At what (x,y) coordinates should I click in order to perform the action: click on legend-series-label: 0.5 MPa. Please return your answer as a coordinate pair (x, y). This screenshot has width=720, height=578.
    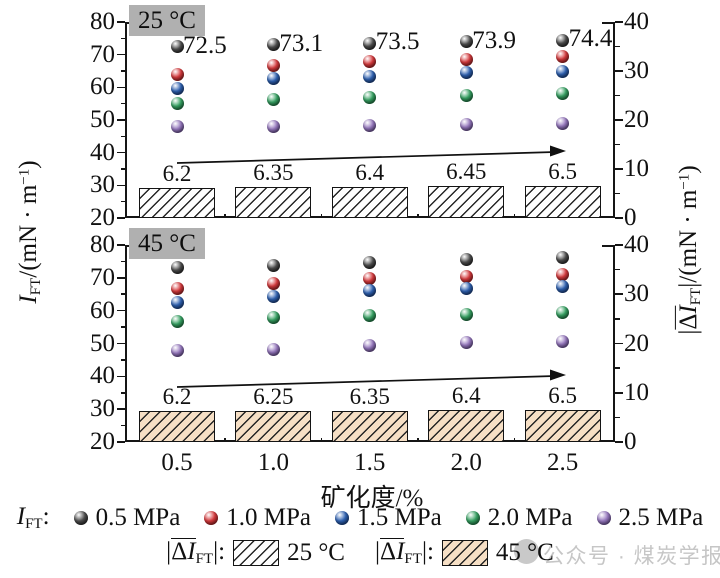
    Looking at the image, I should click on (138, 517).